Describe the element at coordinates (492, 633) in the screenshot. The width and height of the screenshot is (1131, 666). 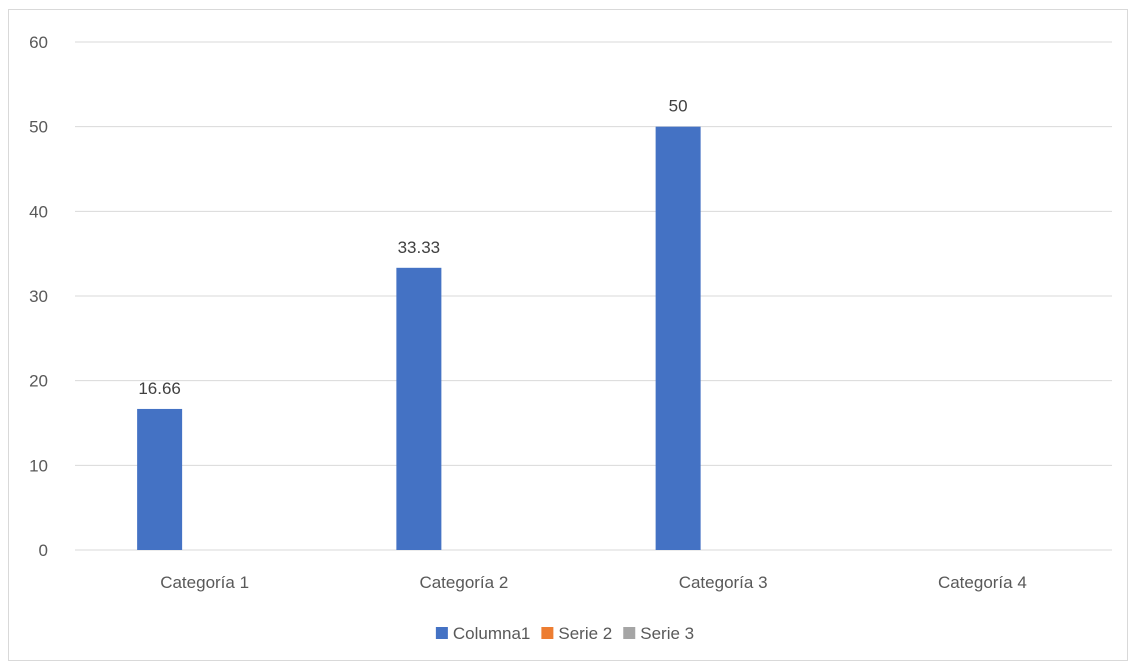
I see `legend-label: Columna1` at that location.